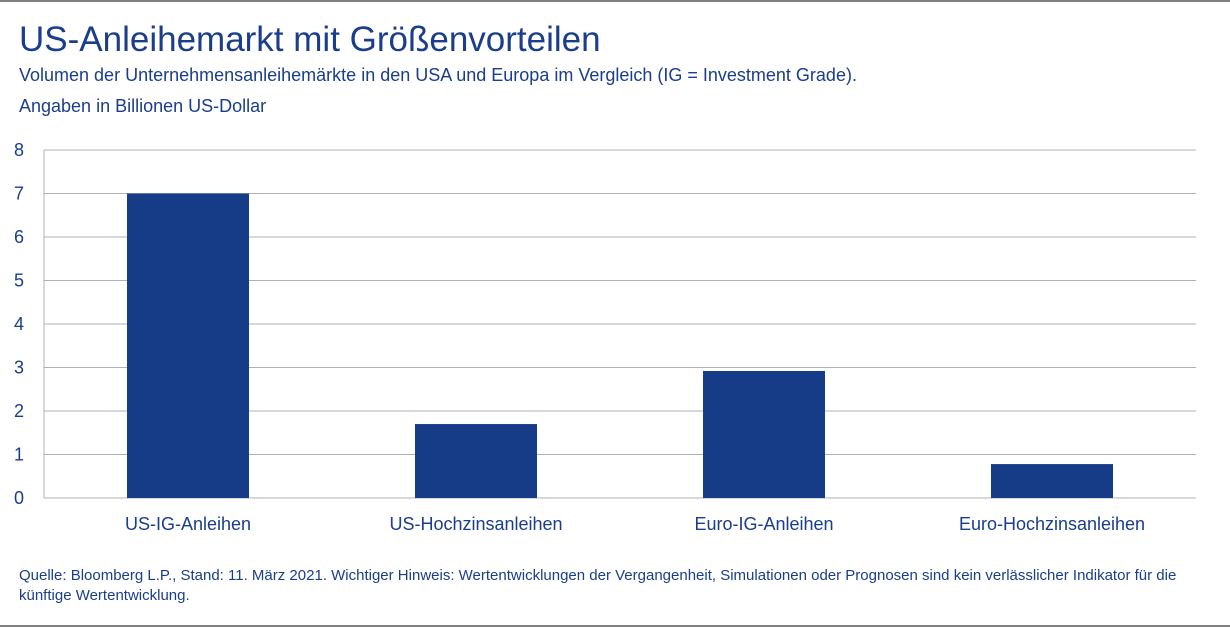 This screenshot has height=627, width=1230. Describe the element at coordinates (19, 455) in the screenshot. I see `y-tick-label: 1` at that location.